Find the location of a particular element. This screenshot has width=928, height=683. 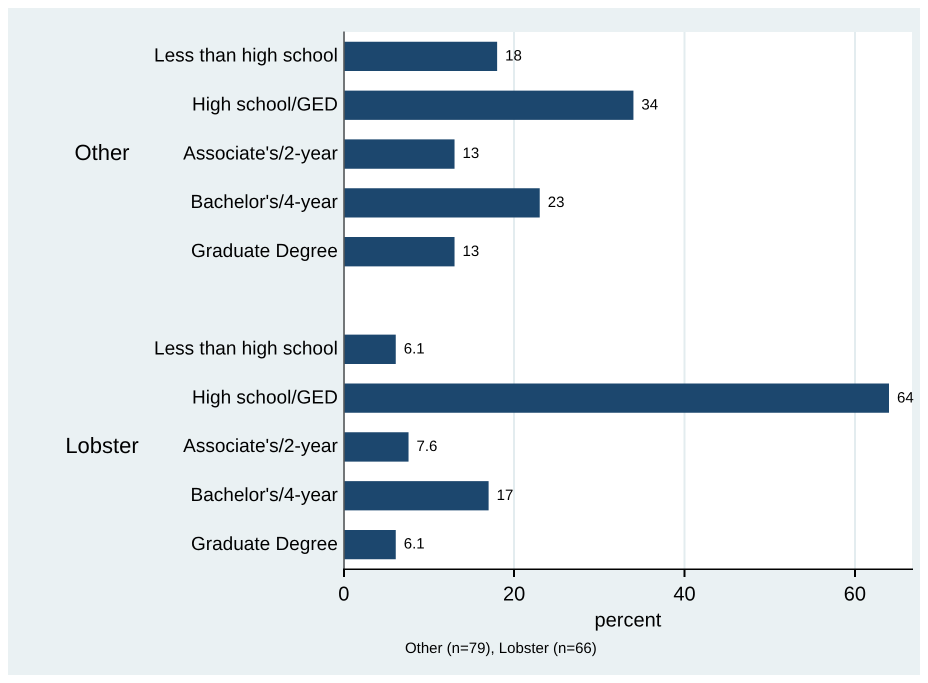

x-tick-label: 40 is located at coordinates (684, 595).